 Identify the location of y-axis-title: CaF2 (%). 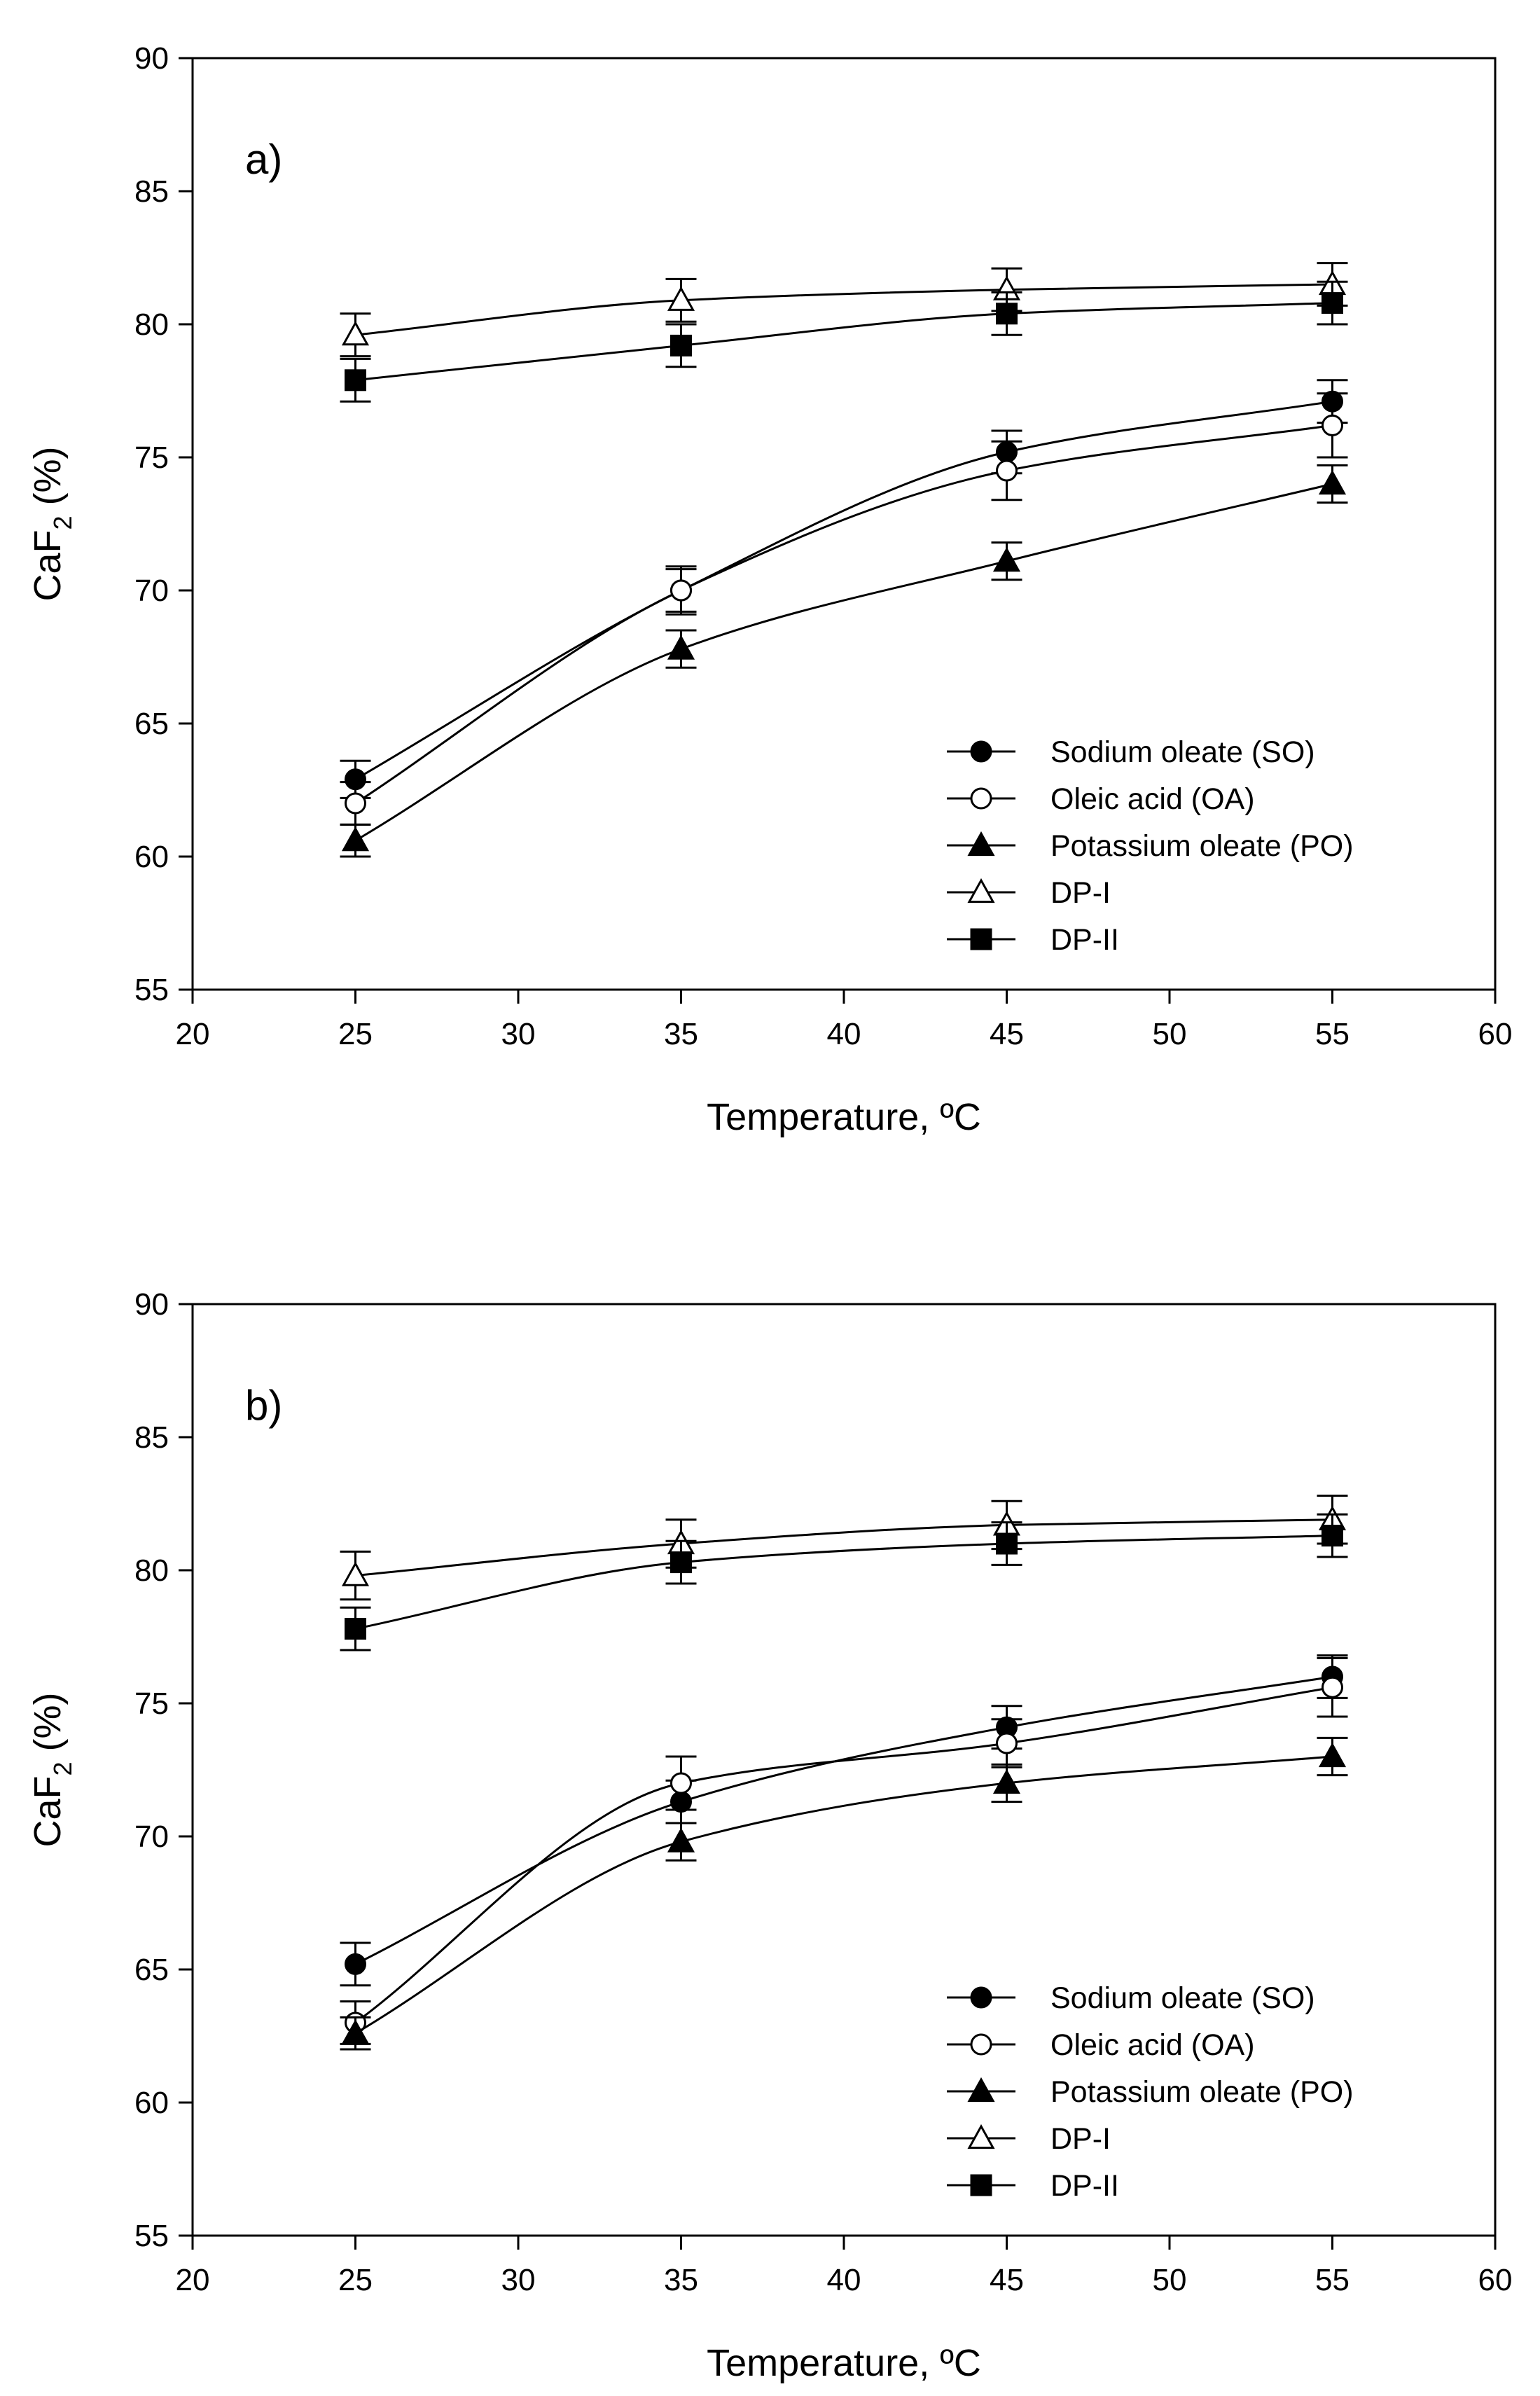
(52, 1769).